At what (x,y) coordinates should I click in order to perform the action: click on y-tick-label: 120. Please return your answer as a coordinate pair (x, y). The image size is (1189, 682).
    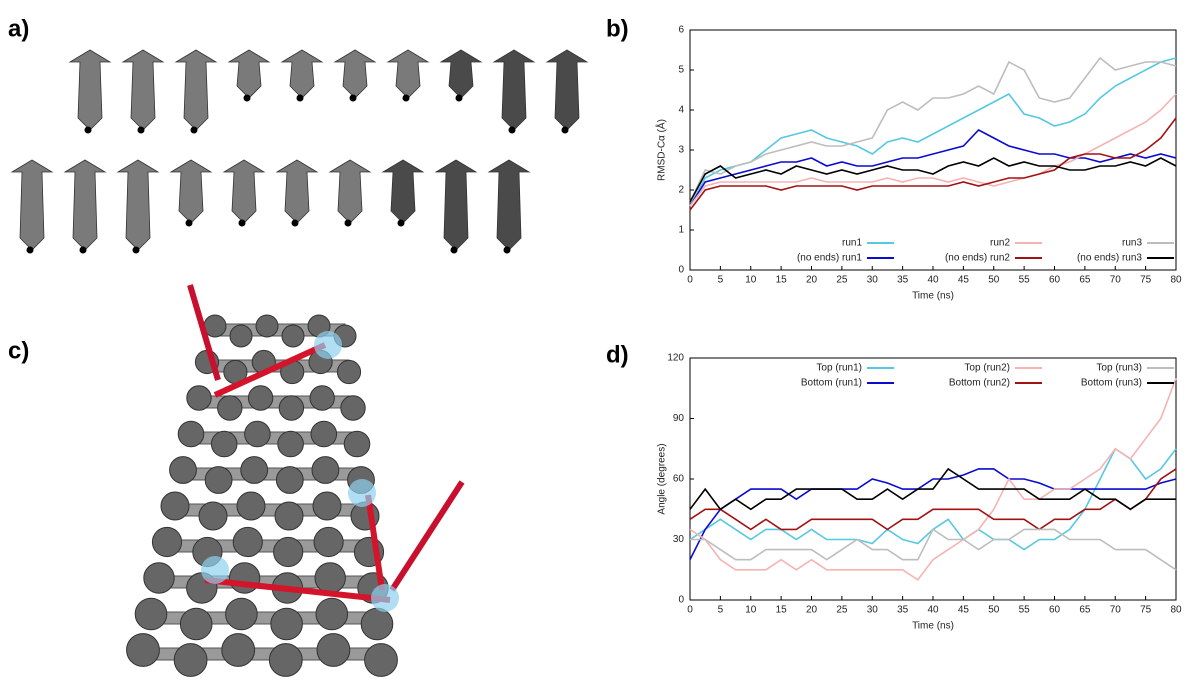
    Looking at the image, I should click on (675, 358).